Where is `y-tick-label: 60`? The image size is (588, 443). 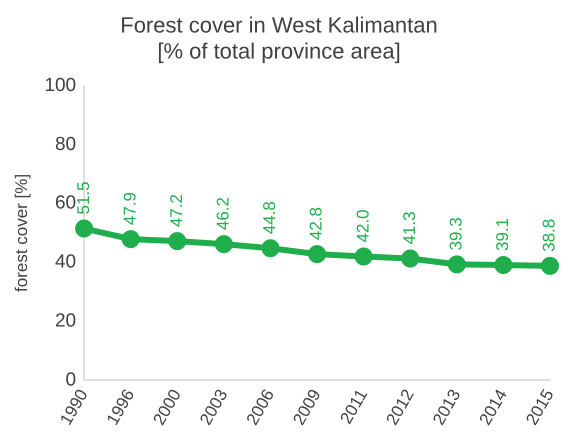
y-tick-label: 60 is located at coordinates (65, 203).